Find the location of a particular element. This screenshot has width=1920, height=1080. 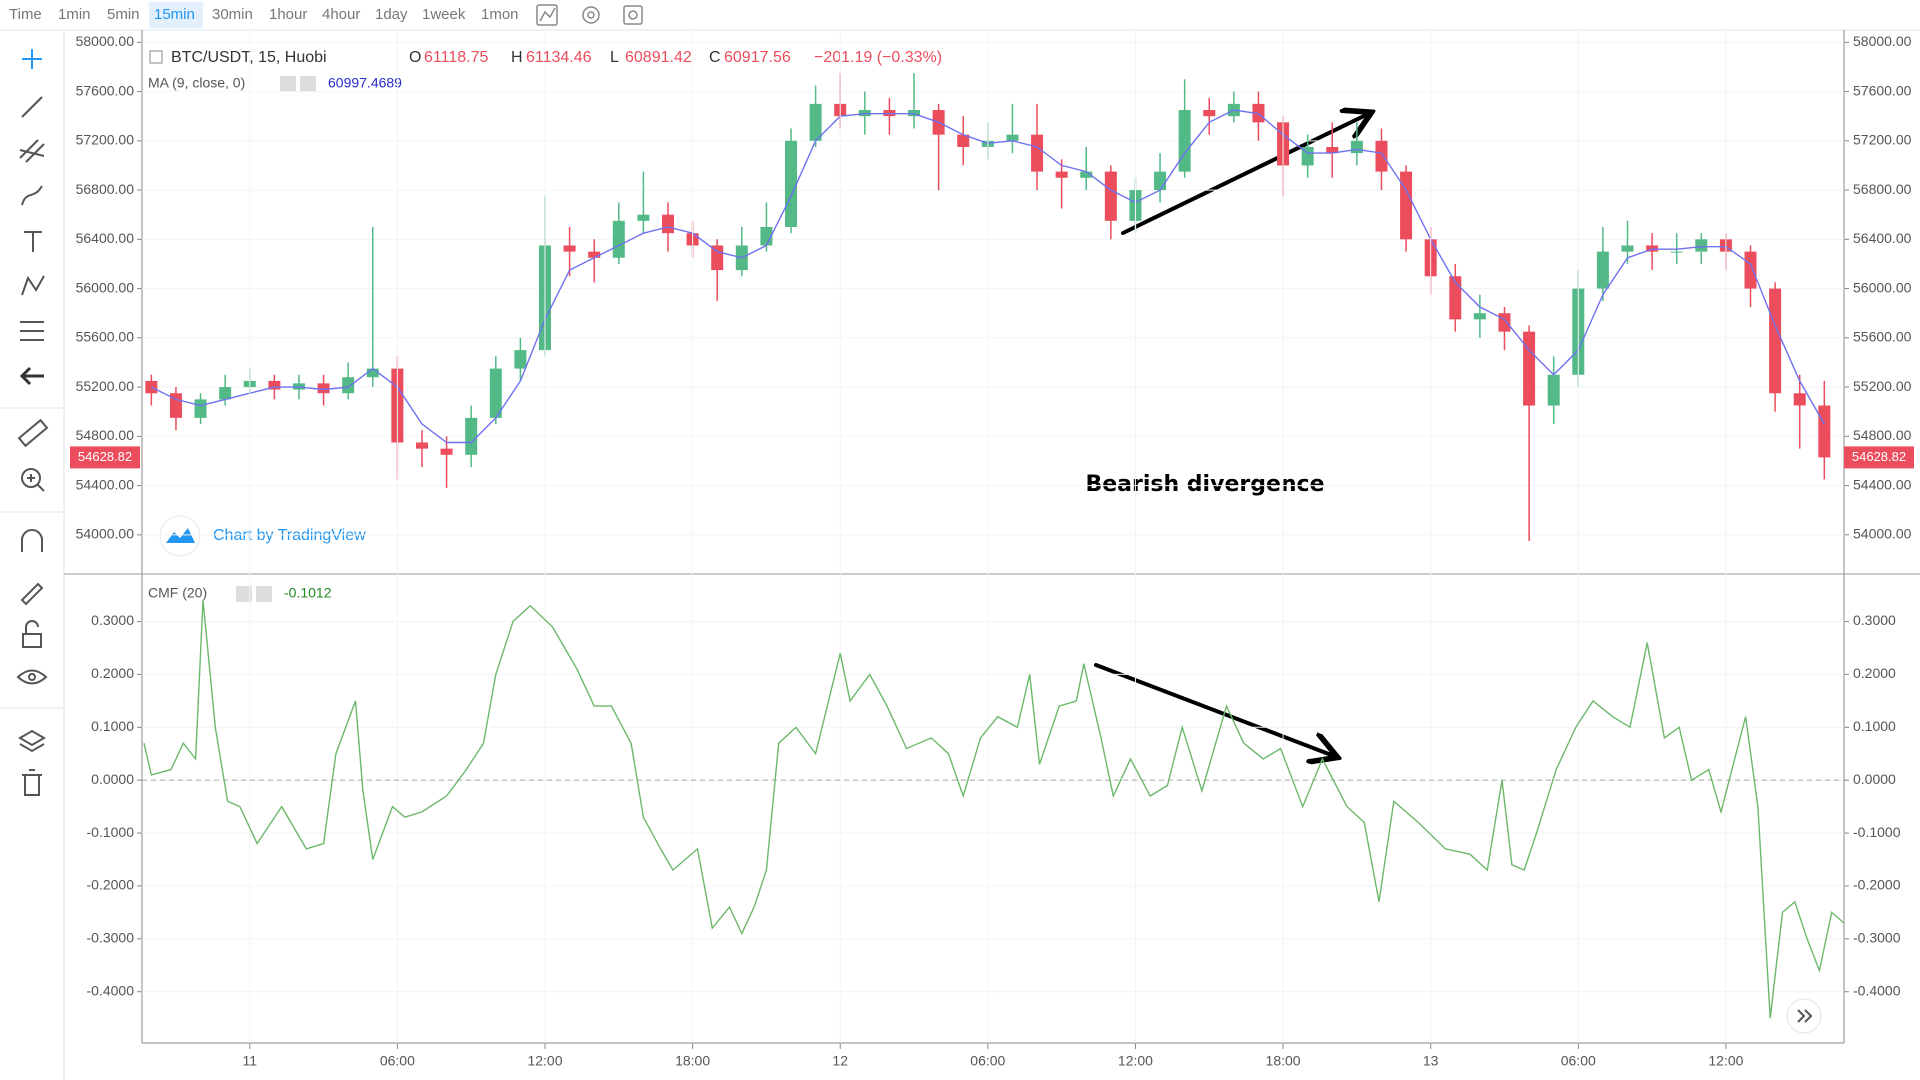

screenshot-button is located at coordinates (633, 15).